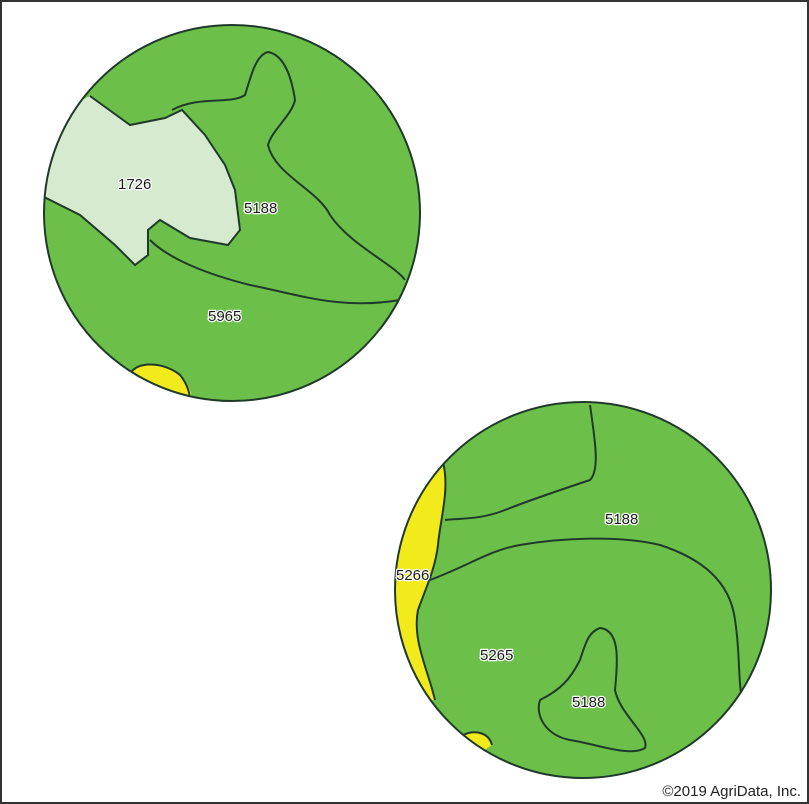  I want to click on map-unit-label: 1726, so click(134, 184).